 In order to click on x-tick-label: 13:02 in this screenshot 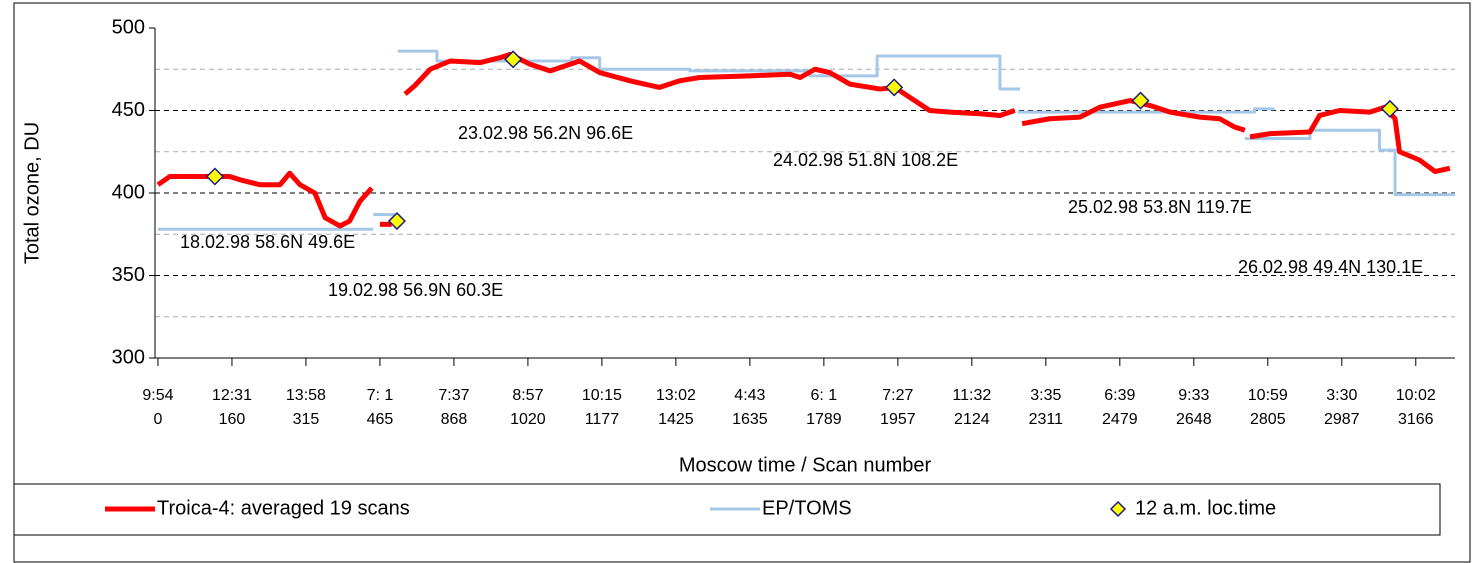, I will do `click(676, 395)`.